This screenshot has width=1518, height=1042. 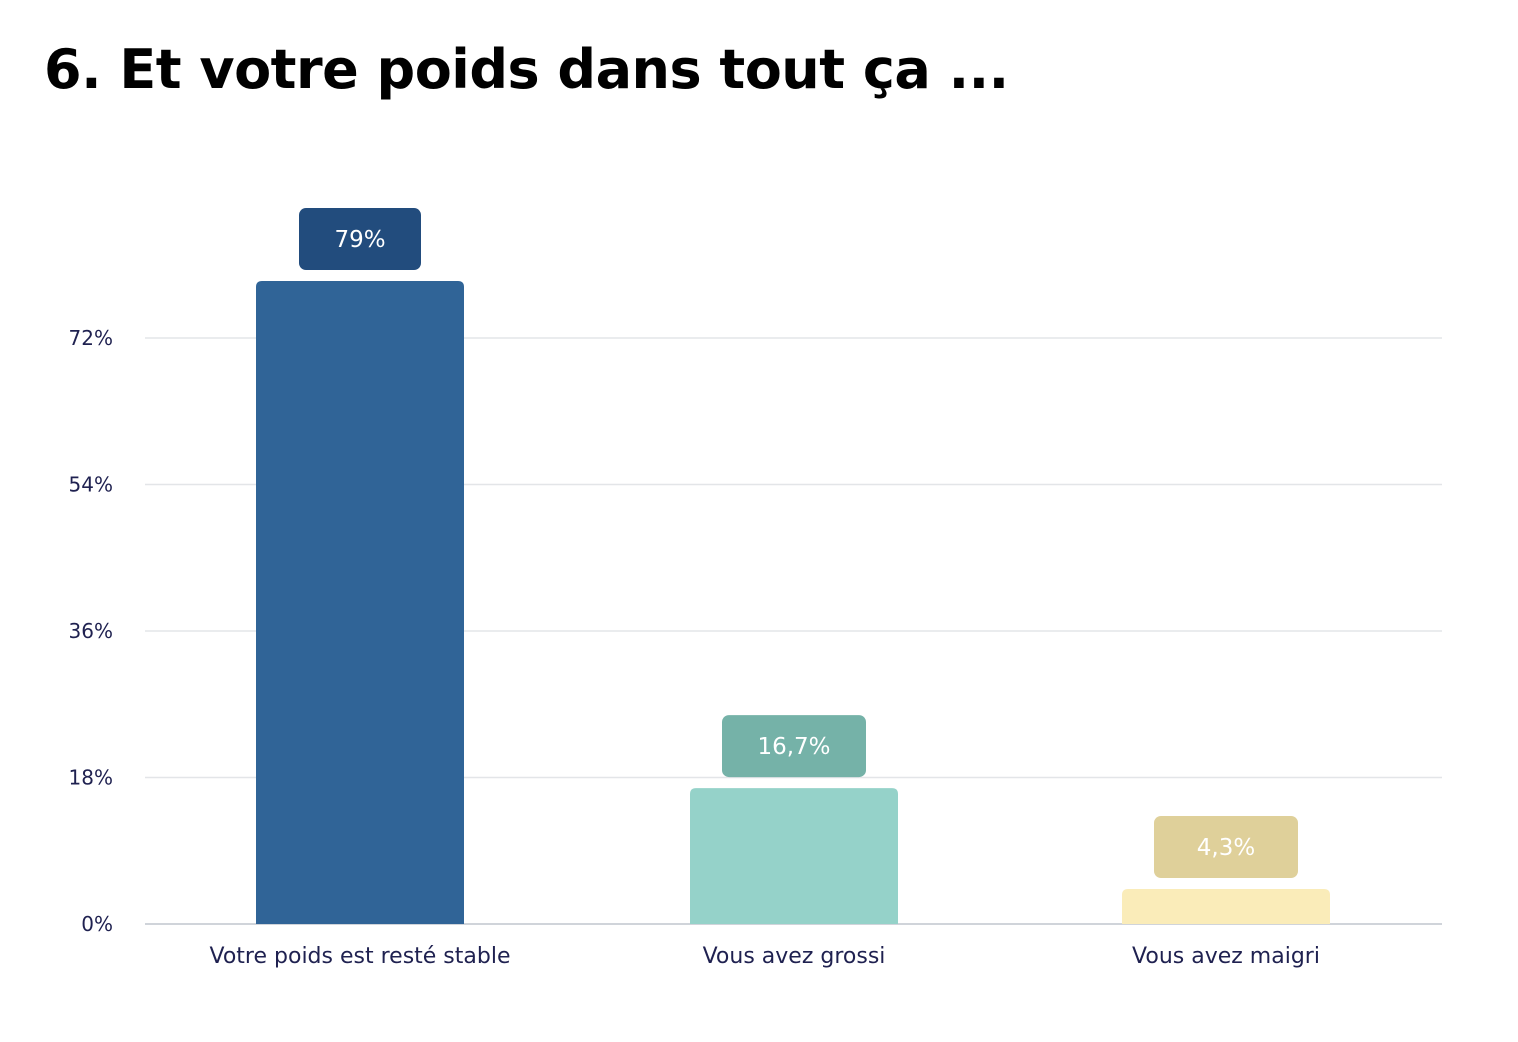 What do you see at coordinates (794, 956) in the screenshot?
I see `x-category-label: Vous avez grossi` at bounding box center [794, 956].